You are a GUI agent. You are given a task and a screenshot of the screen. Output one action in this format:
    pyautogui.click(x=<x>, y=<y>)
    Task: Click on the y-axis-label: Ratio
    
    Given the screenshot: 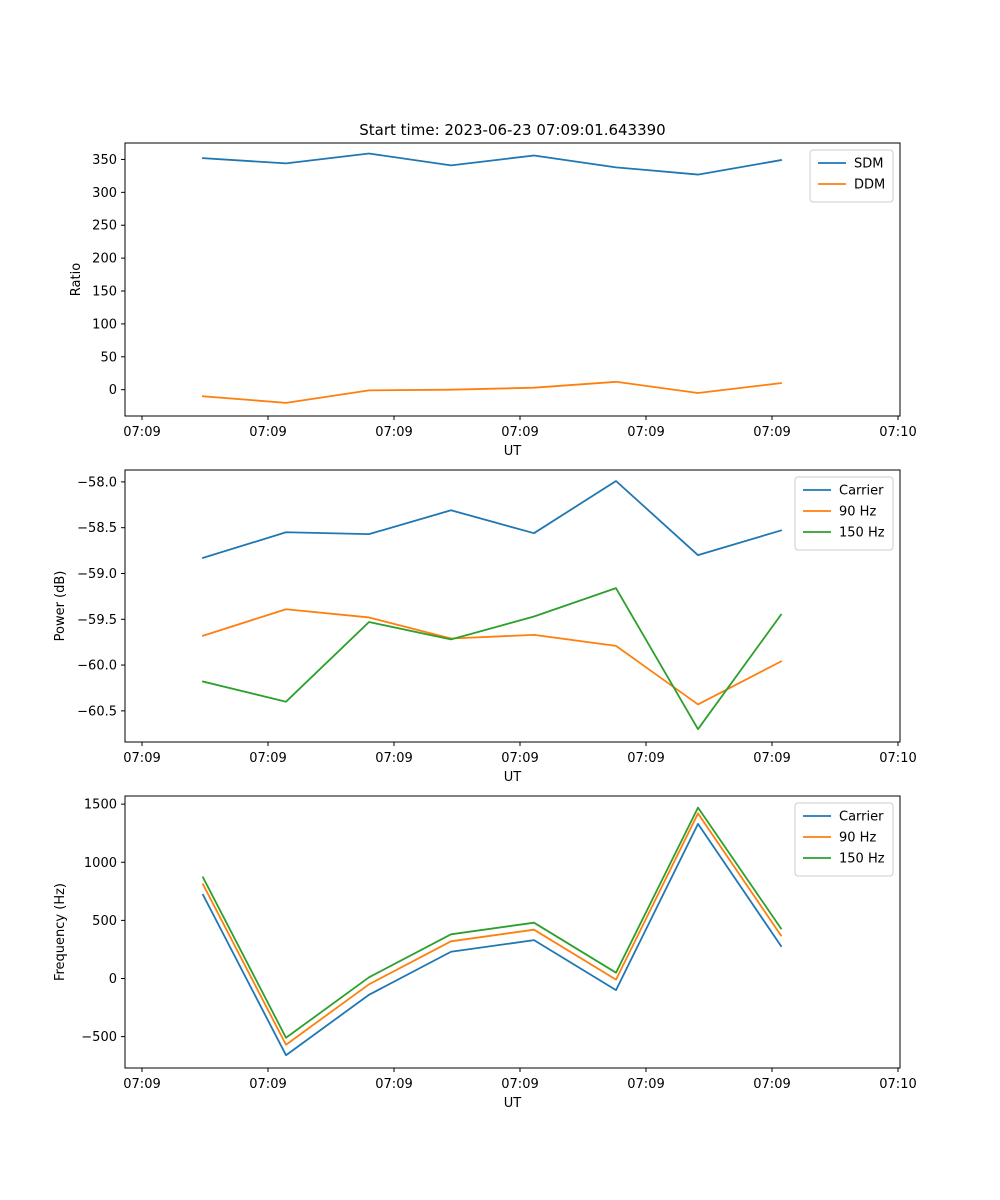 What is the action you would take?
    pyautogui.click(x=76, y=279)
    